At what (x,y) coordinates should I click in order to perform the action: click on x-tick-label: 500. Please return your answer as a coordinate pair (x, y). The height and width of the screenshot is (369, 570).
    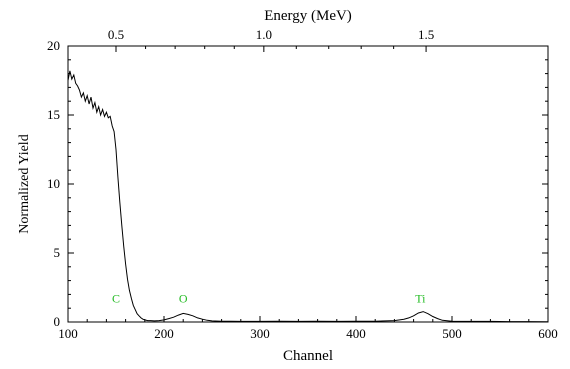
    Looking at the image, I should click on (452, 333).